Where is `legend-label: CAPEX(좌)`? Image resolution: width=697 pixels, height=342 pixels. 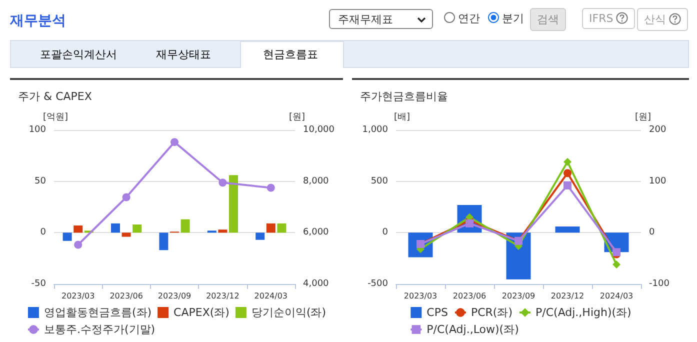
legend-label: CAPEX(좌) is located at coordinates (202, 312).